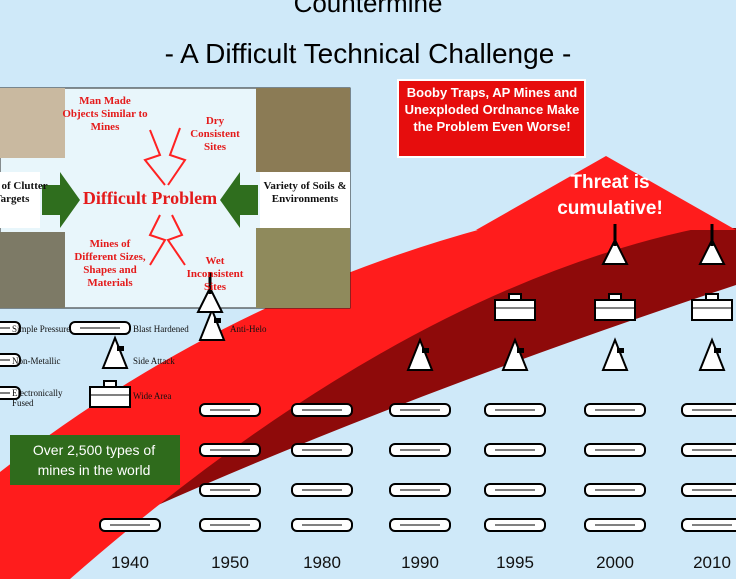 The width and height of the screenshot is (736, 579). Describe the element at coordinates (615, 562) in the screenshot. I see `year-label: 2000` at that location.